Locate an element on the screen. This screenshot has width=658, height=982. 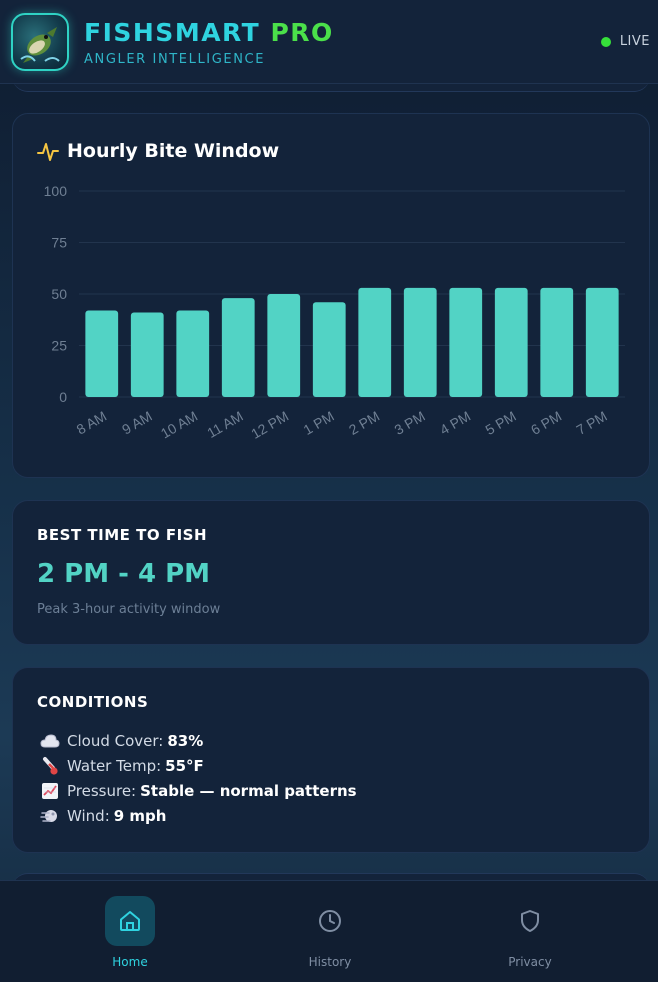
nav-privacy-label: Privacy is located at coordinates (530, 962).